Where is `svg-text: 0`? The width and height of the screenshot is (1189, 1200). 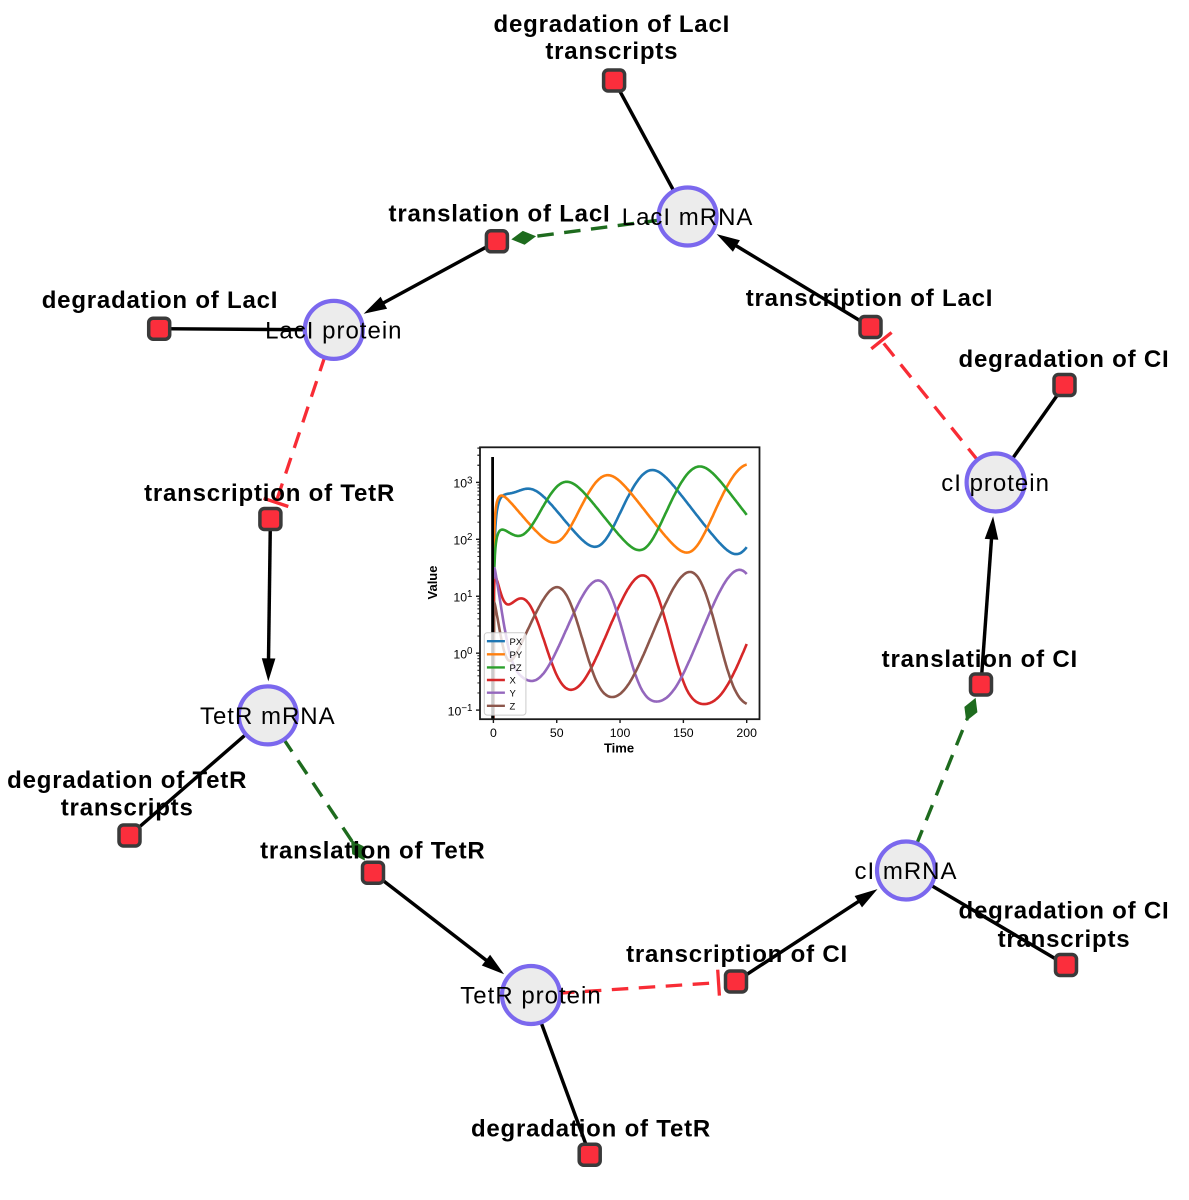
svg-text: 0 is located at coordinates (493, 733).